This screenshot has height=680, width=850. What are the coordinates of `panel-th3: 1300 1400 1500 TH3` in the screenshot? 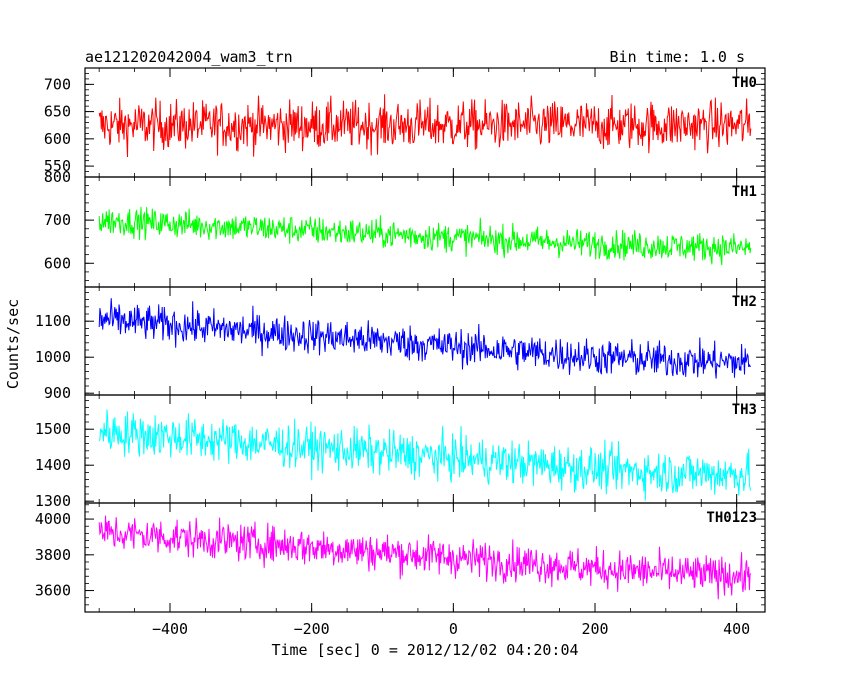 It's located at (400, 452).